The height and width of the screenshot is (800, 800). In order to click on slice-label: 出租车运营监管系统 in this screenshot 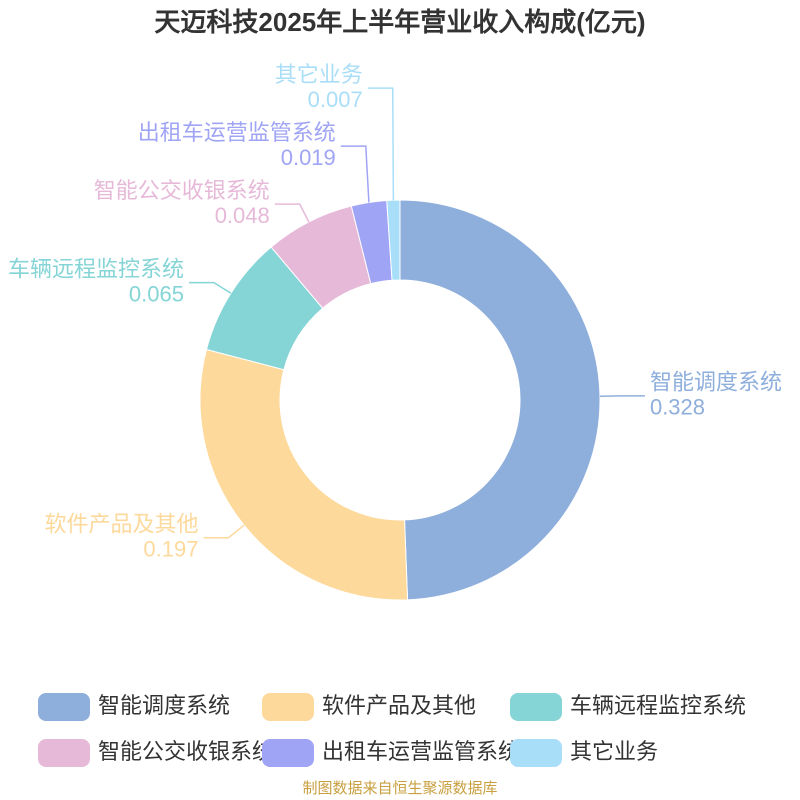, I will do `click(237, 132)`.